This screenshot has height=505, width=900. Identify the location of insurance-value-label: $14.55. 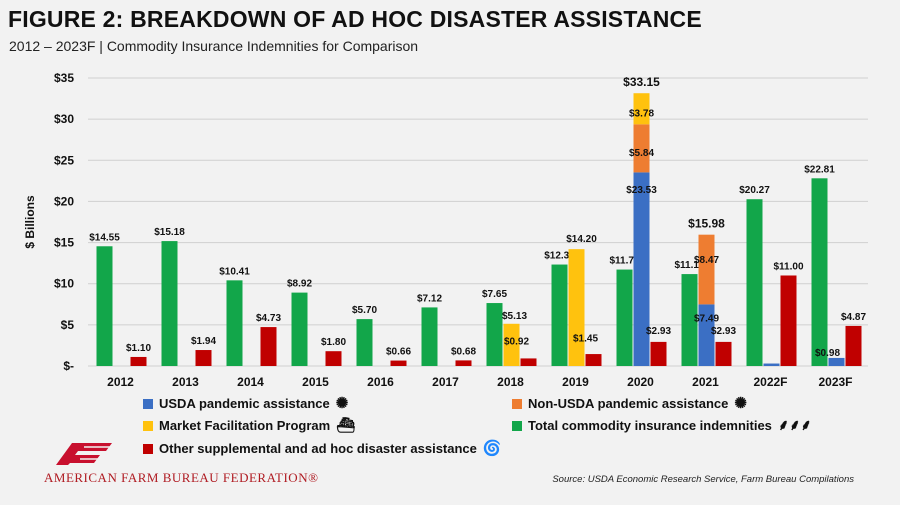
(104, 237).